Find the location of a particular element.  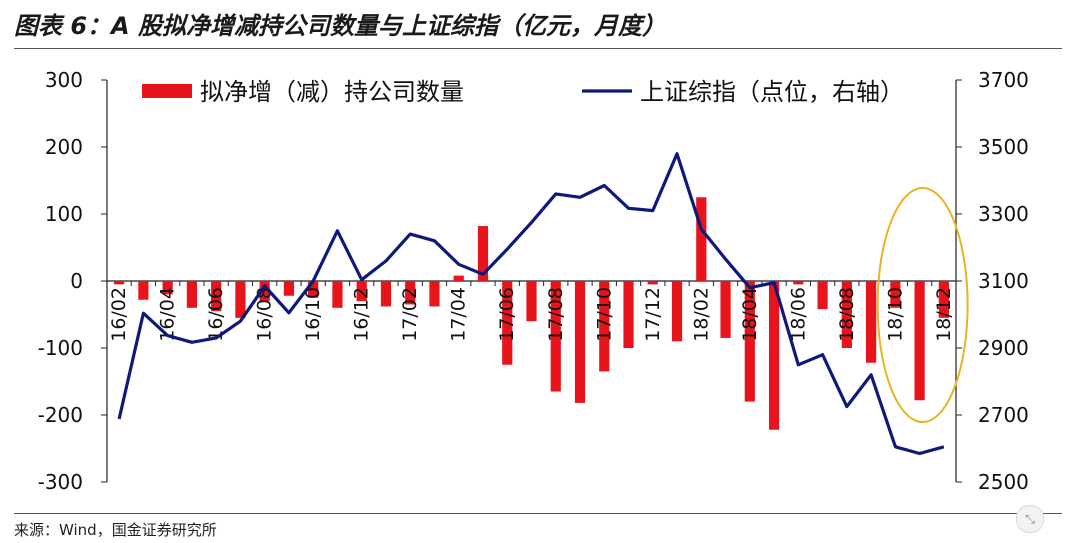

x-tick-label: 17/06 is located at coordinates (507, 314).